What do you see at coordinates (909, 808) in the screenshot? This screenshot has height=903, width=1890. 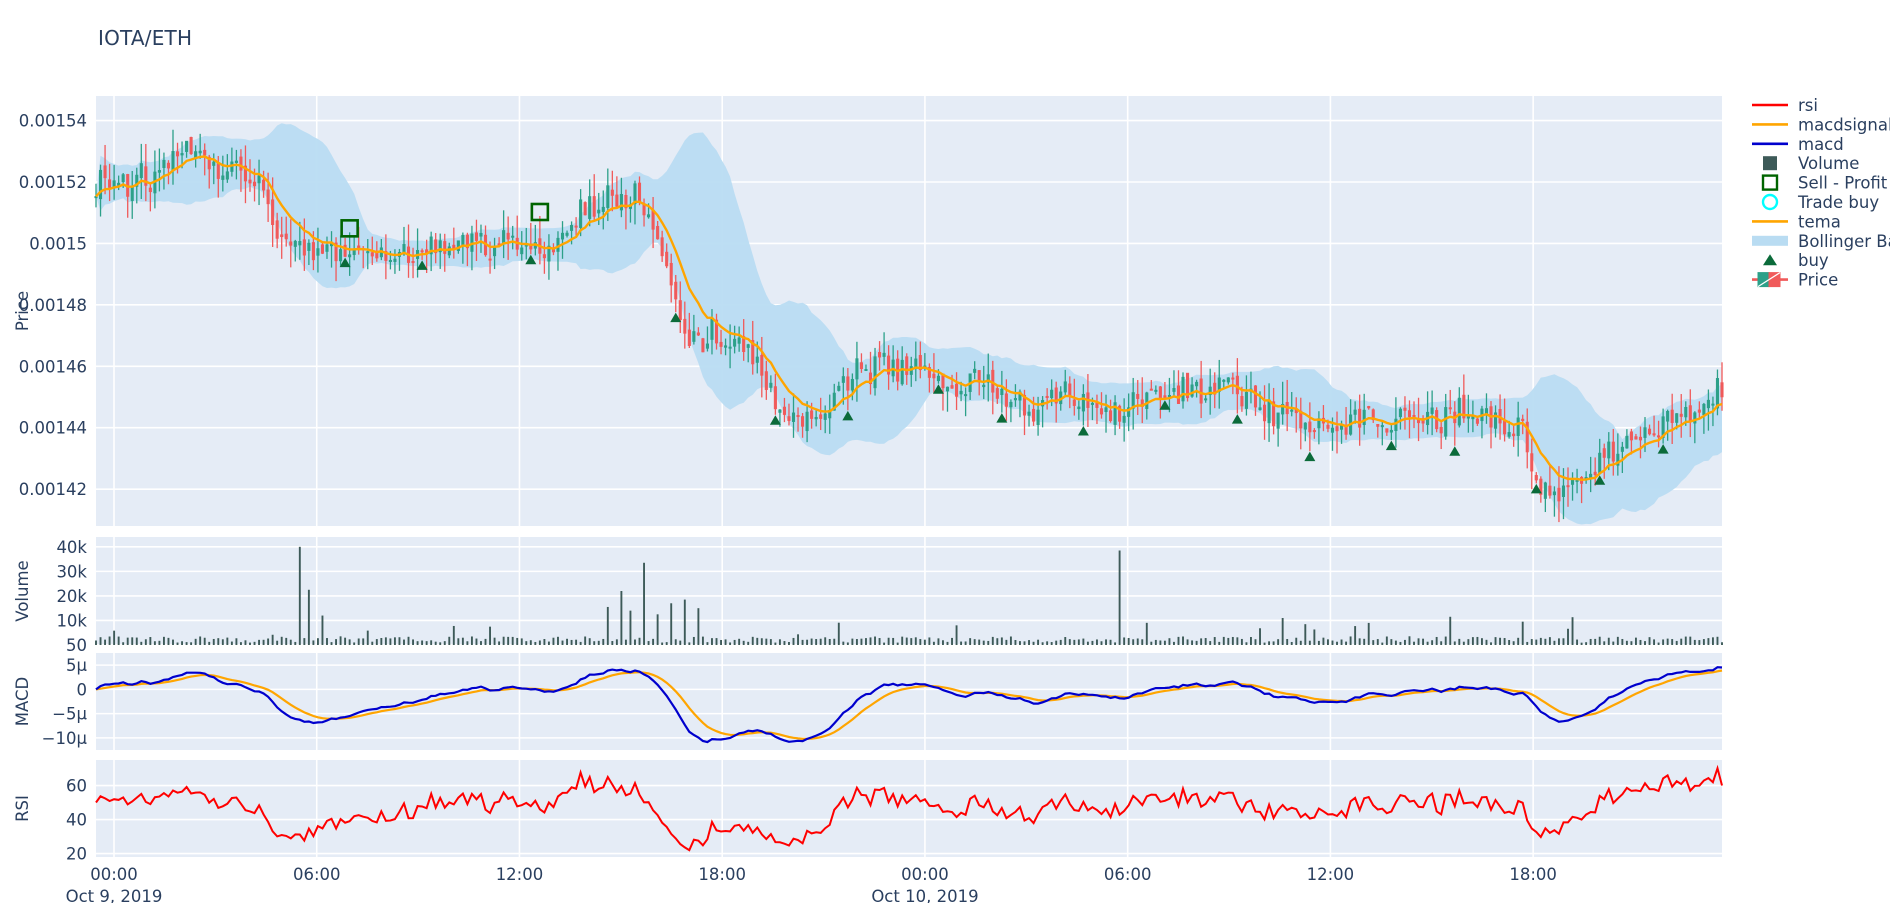 I see `panel-bg-rsi` at bounding box center [909, 808].